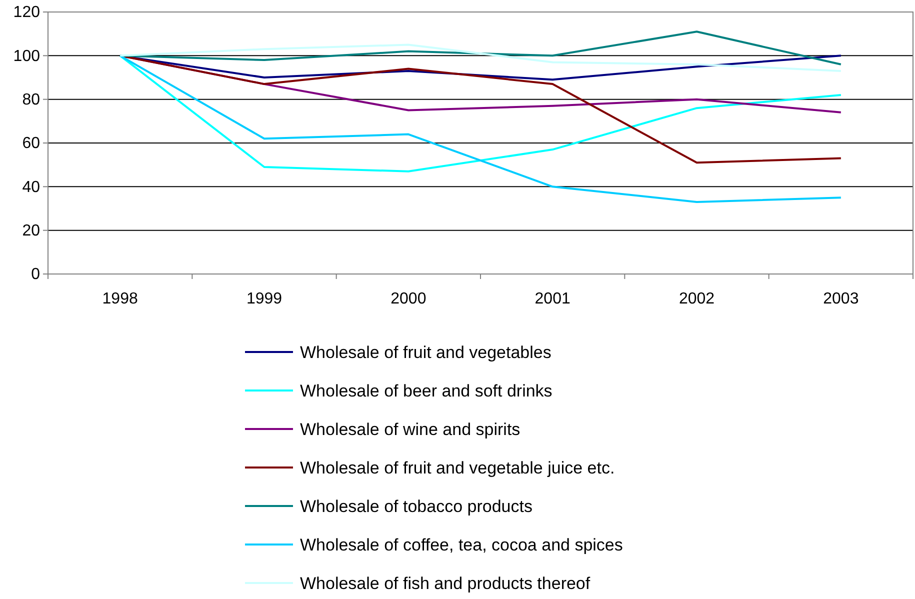 This screenshot has width=915, height=599. What do you see at coordinates (26, 13) in the screenshot?
I see `y-tick-label: 120` at bounding box center [26, 13].